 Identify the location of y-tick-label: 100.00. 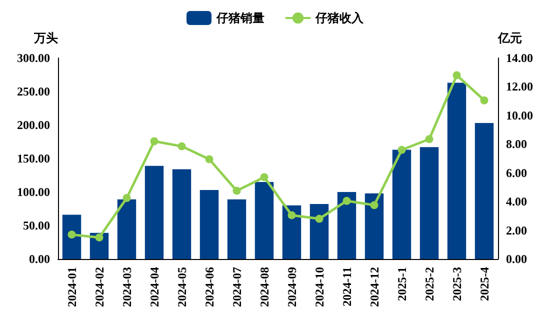
(33, 192).